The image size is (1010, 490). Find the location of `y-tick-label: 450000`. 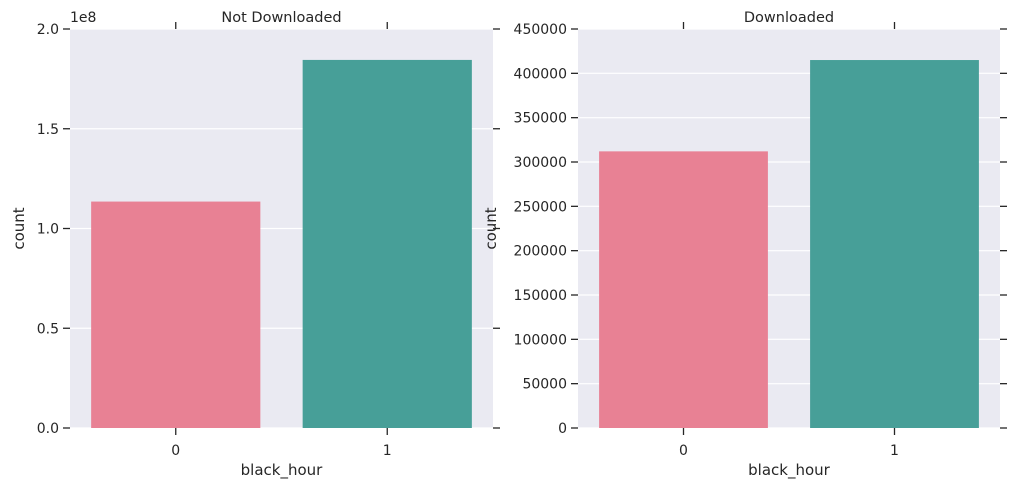

y-tick-label: 450000 is located at coordinates (540, 30).